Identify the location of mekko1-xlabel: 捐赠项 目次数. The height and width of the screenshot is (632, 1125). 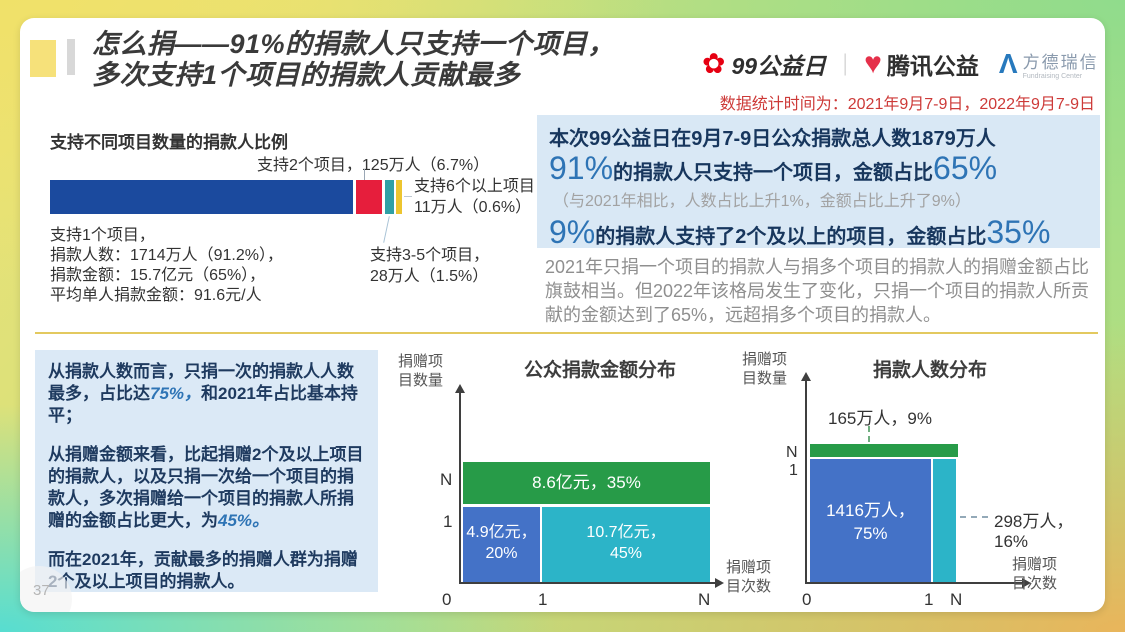
(749, 577).